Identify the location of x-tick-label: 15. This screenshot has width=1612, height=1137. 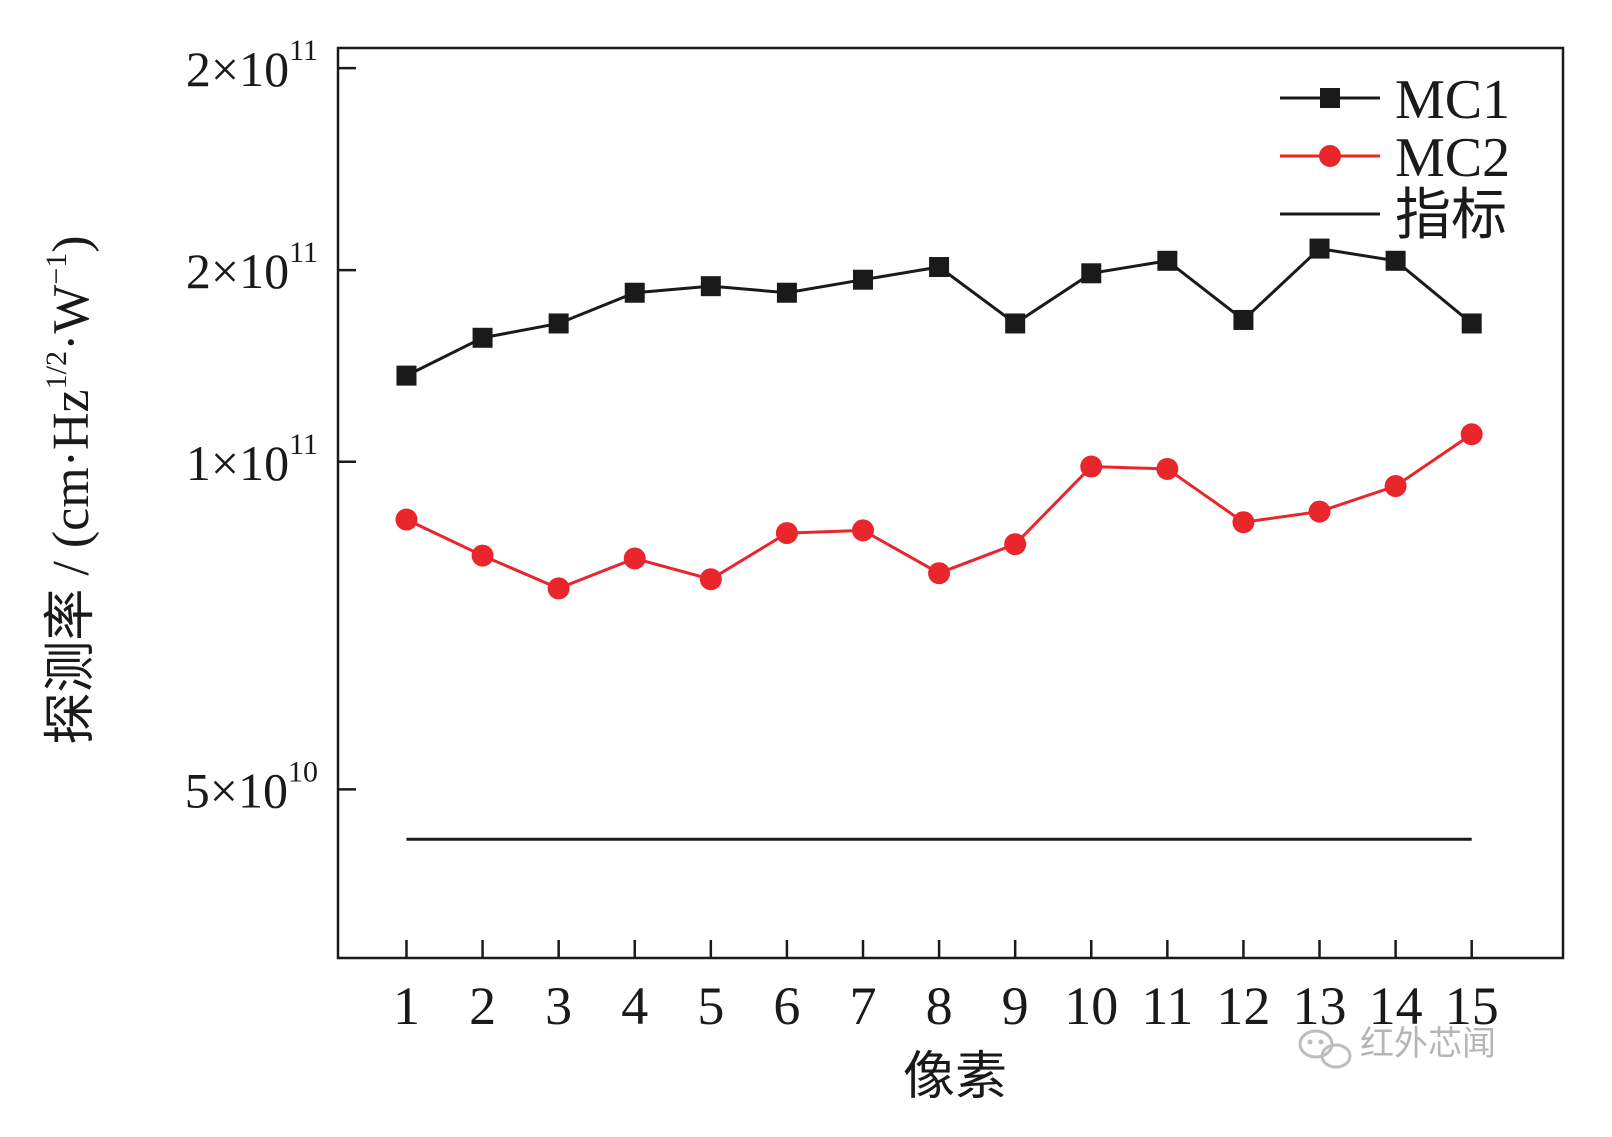
(1472, 1006).